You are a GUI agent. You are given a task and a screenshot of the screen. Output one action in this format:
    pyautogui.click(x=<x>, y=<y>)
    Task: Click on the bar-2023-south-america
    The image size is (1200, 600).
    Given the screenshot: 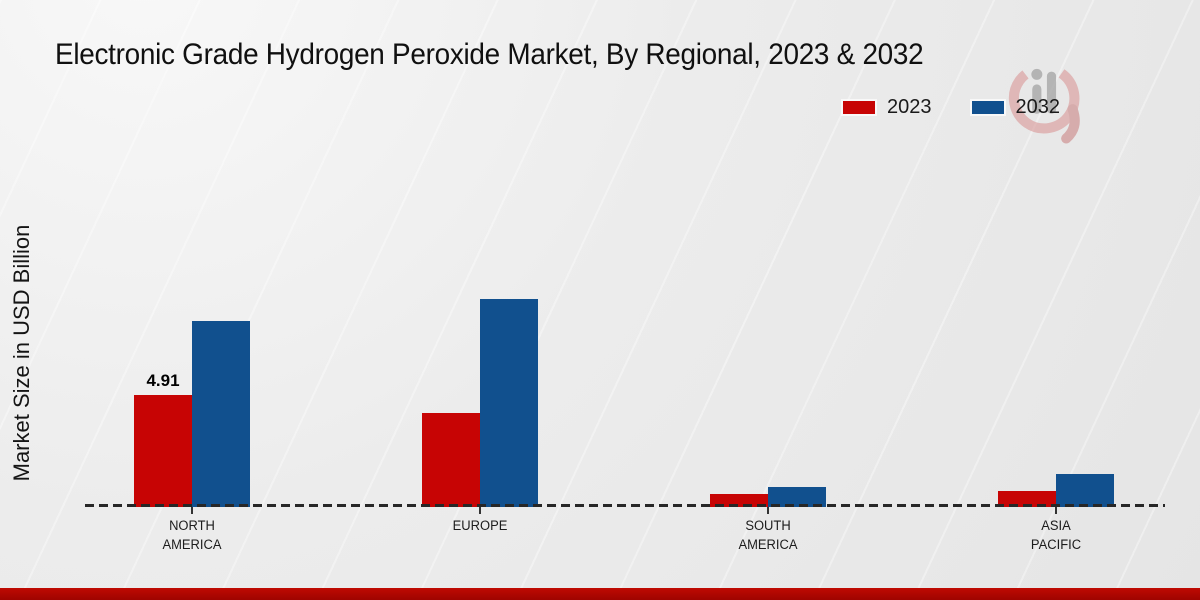 What is the action you would take?
    pyautogui.click(x=739, y=500)
    